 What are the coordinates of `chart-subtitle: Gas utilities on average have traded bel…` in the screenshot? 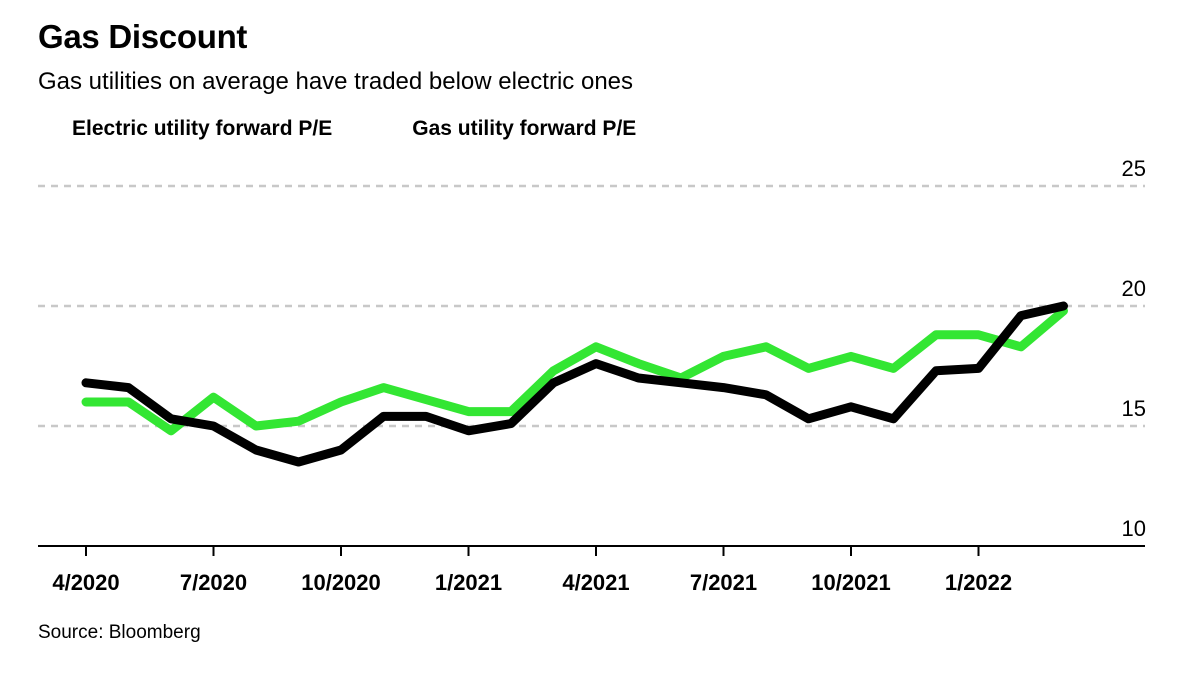 It's located at (336, 81).